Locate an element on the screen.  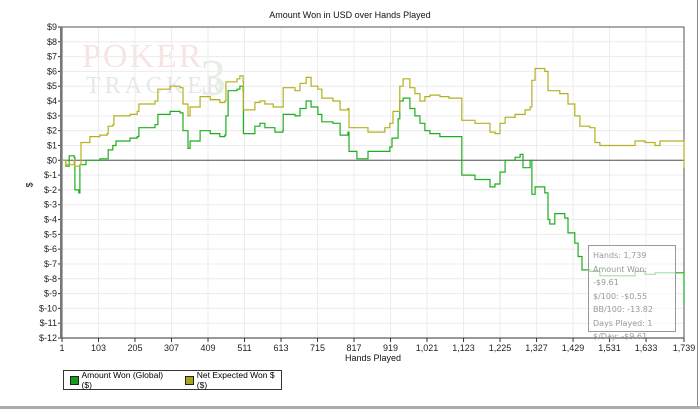
x-tick-label: 1 is located at coordinates (61, 348).